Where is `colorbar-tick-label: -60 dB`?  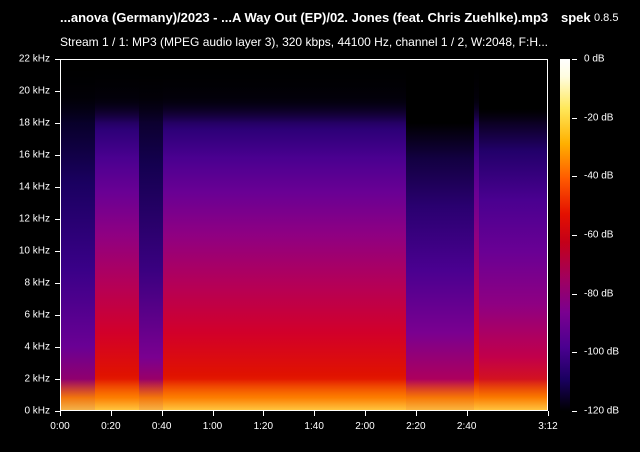 colorbar-tick-label: -60 dB is located at coordinates (599, 235).